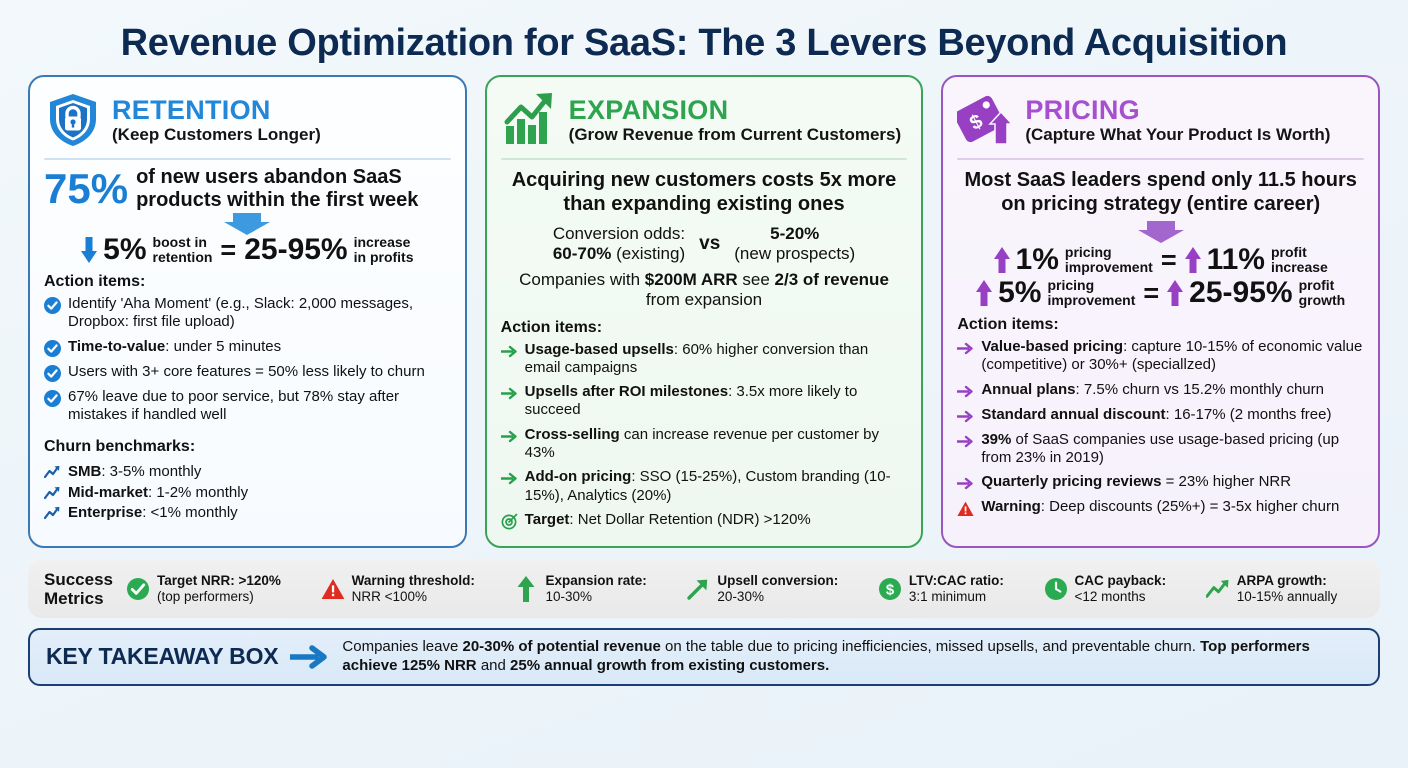  What do you see at coordinates (1120, 580) in the screenshot?
I see `metric-bold: CAC payback:` at bounding box center [1120, 580].